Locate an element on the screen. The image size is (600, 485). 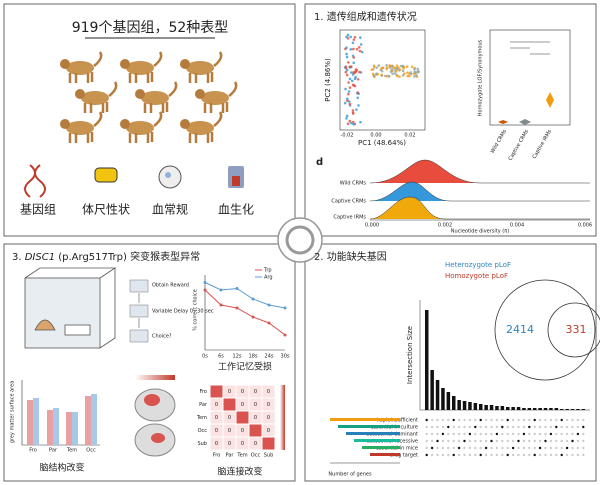
x-tick-label: 30s is located at coordinates (285, 357).